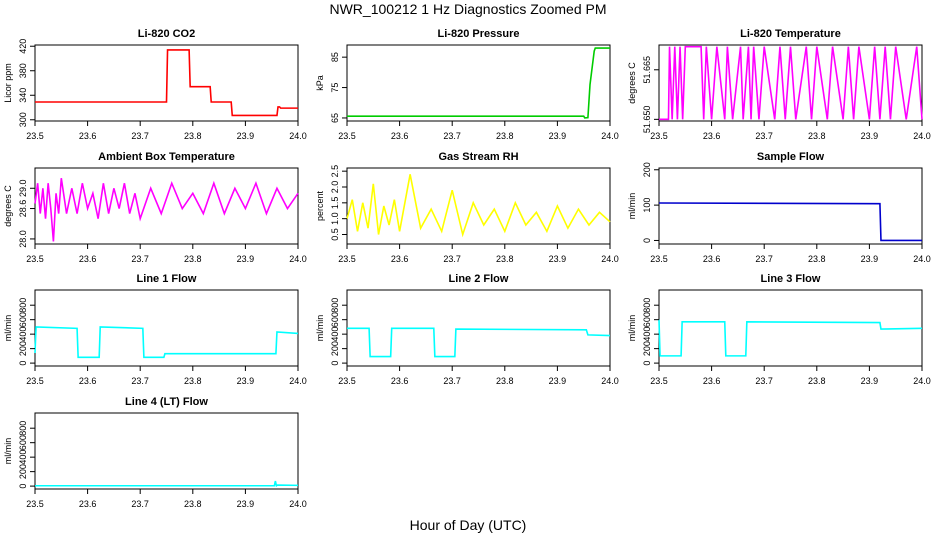 The width and height of the screenshot is (936, 540). I want to click on y-tick-label: 29.0, so click(23, 189).